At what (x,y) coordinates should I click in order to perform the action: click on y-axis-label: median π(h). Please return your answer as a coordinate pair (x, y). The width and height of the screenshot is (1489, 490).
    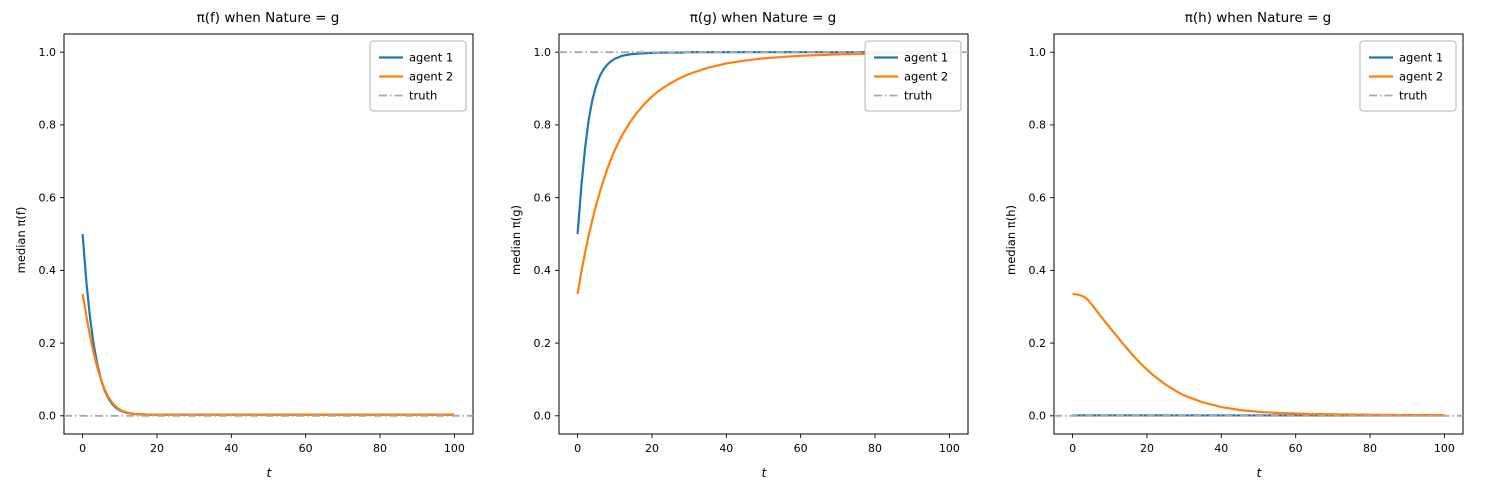
    Looking at the image, I should click on (1011, 240).